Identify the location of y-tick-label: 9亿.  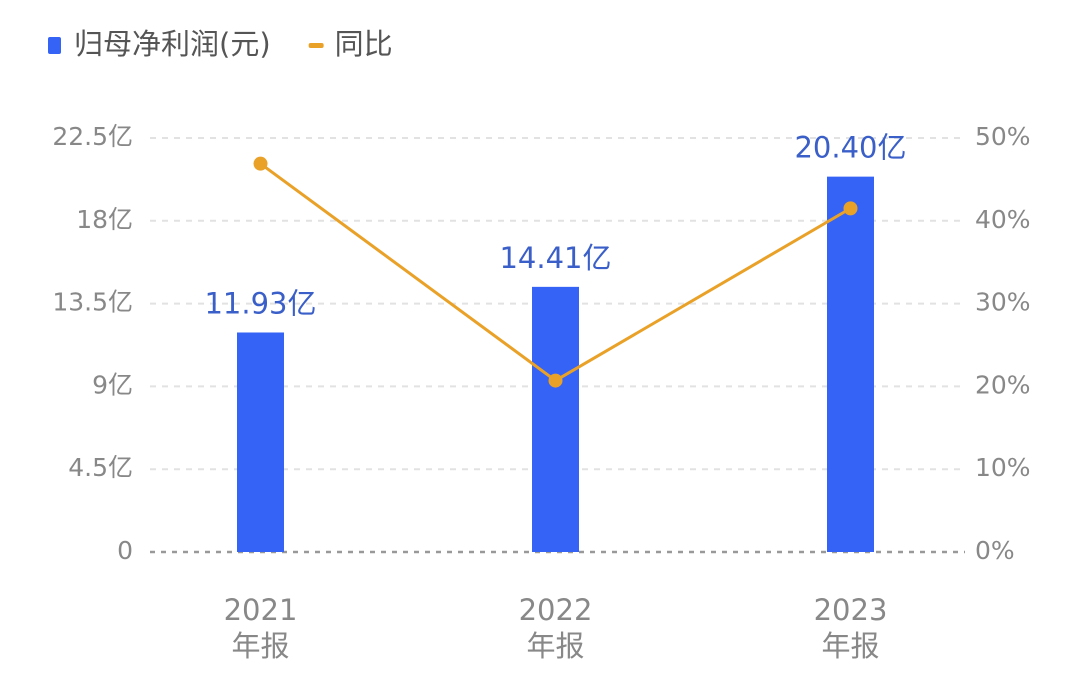
(112, 384).